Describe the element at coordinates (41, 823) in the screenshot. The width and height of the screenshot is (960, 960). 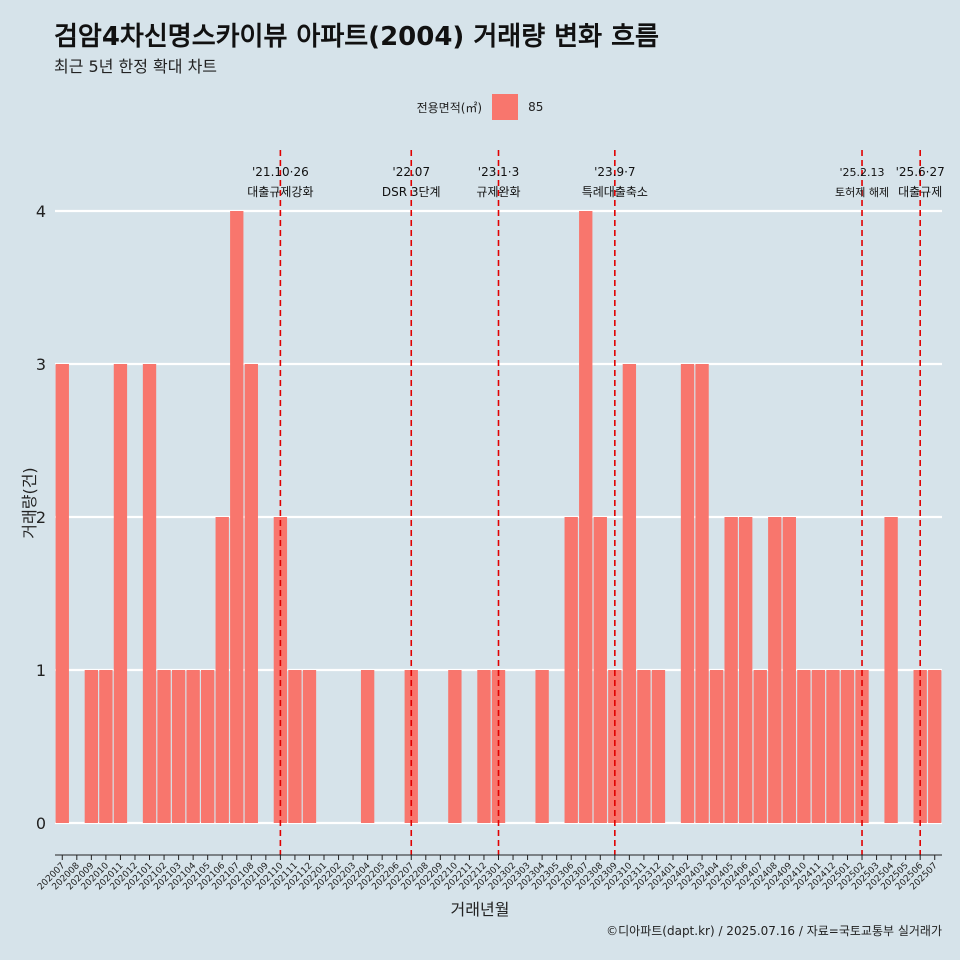
I see `y-tick-label: 0` at that location.